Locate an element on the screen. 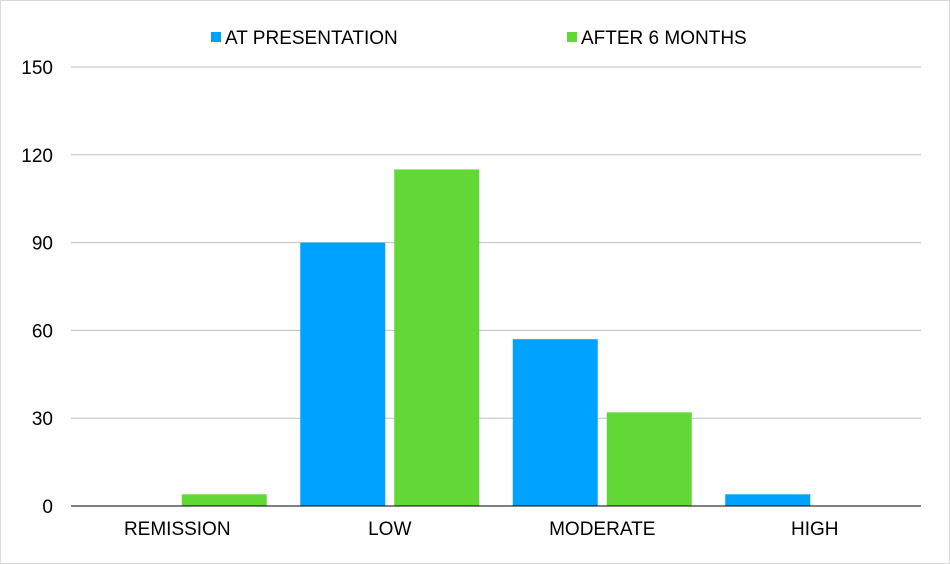 This screenshot has height=564, width=950. bar-high-at-presentation is located at coordinates (768, 500).